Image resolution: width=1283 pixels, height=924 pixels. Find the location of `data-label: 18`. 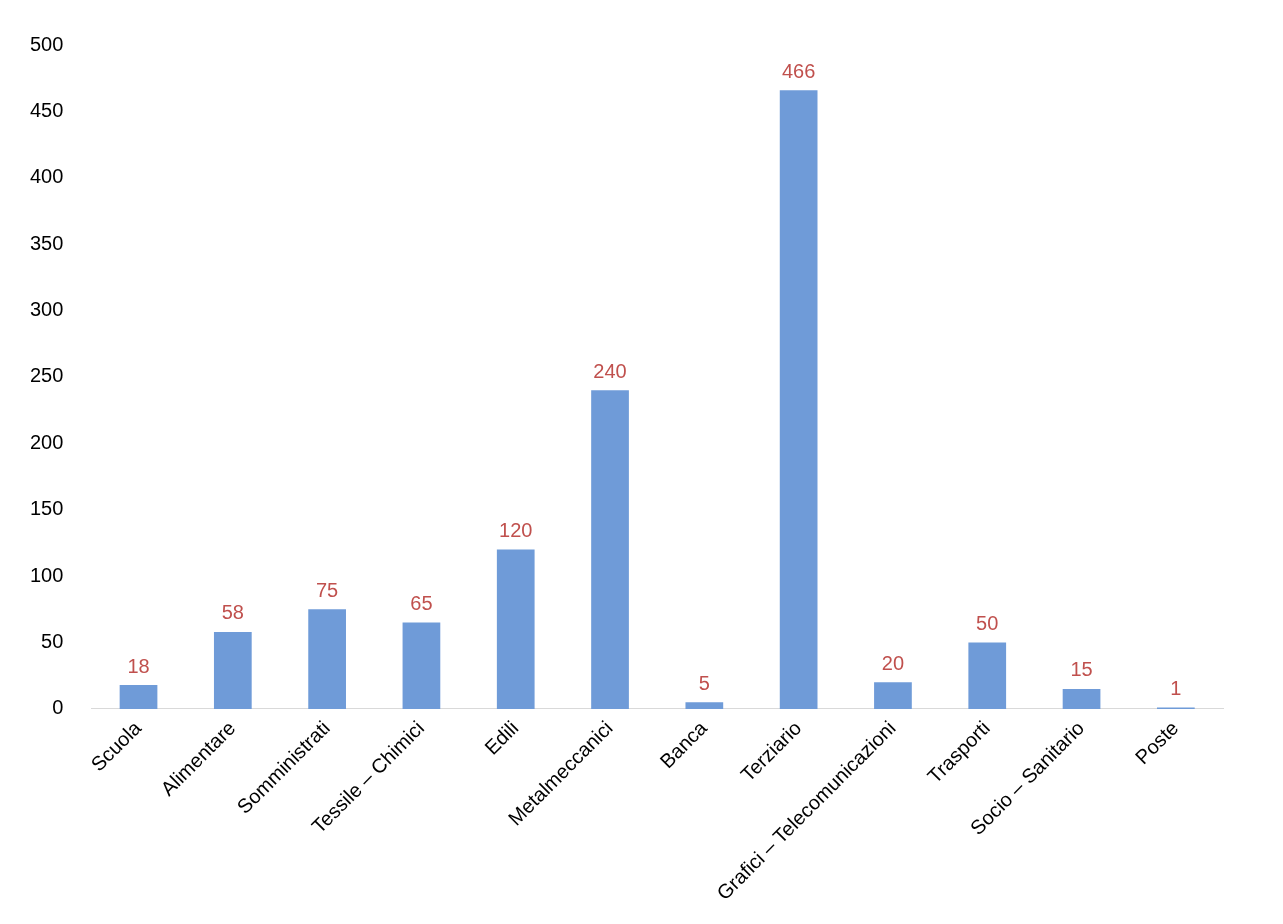

data-label: 18 is located at coordinates (138, 665).